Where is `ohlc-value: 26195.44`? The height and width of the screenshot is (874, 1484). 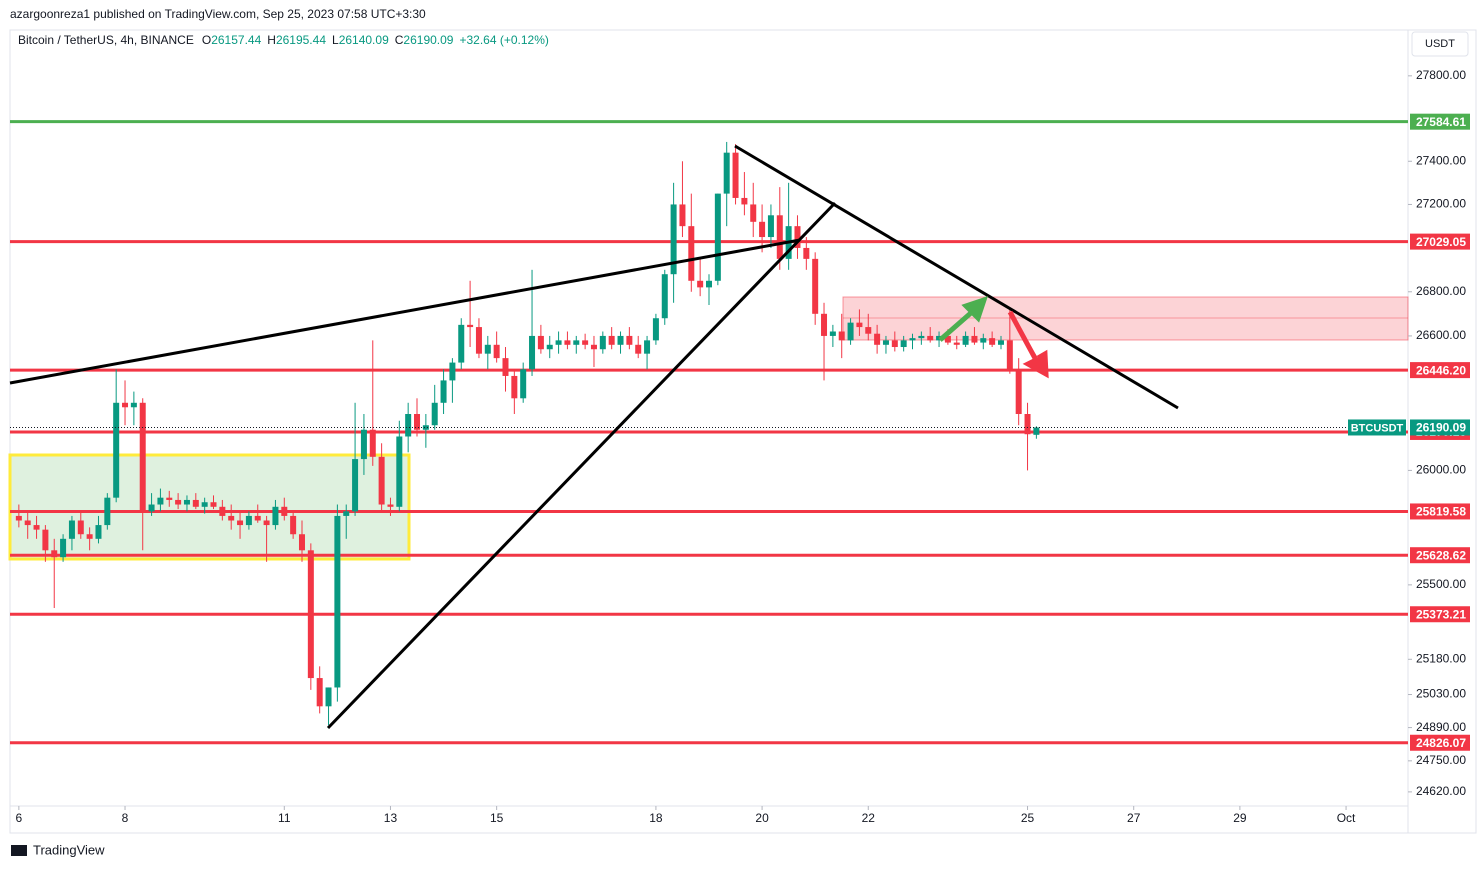 ohlc-value: 26195.44 is located at coordinates (301, 40).